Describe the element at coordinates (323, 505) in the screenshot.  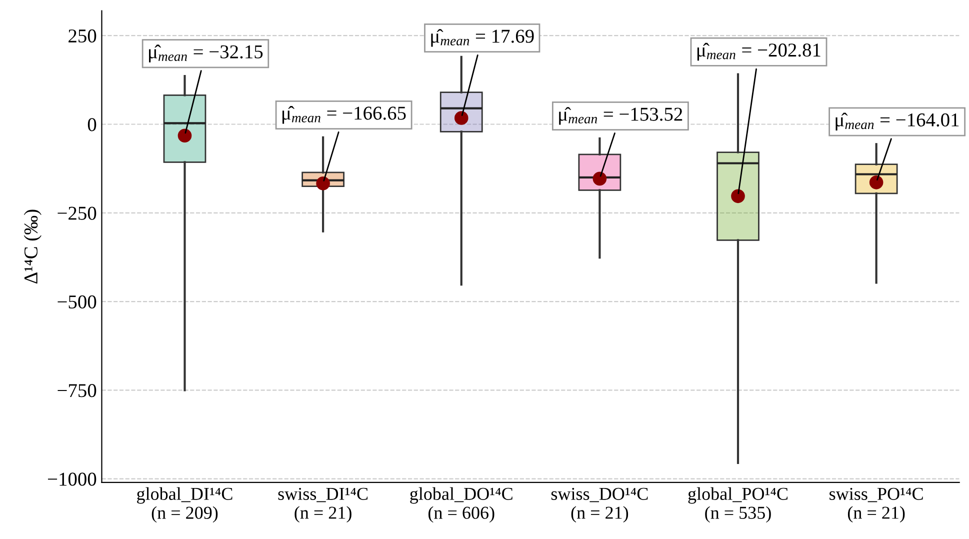
I see `x-tick-label: swiss_DI¹⁴C (n = 21)` at that location.